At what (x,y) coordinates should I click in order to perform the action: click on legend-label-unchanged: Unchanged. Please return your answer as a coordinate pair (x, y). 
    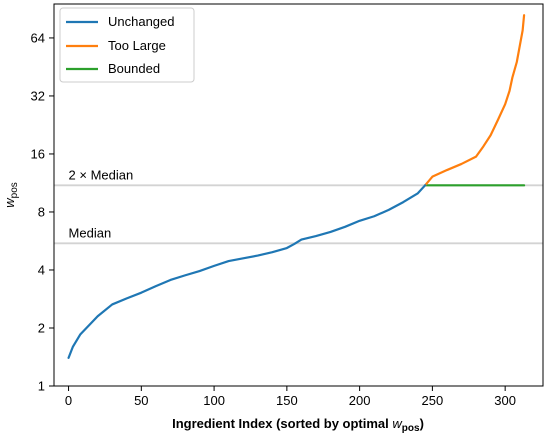
    Looking at the image, I should click on (141, 21).